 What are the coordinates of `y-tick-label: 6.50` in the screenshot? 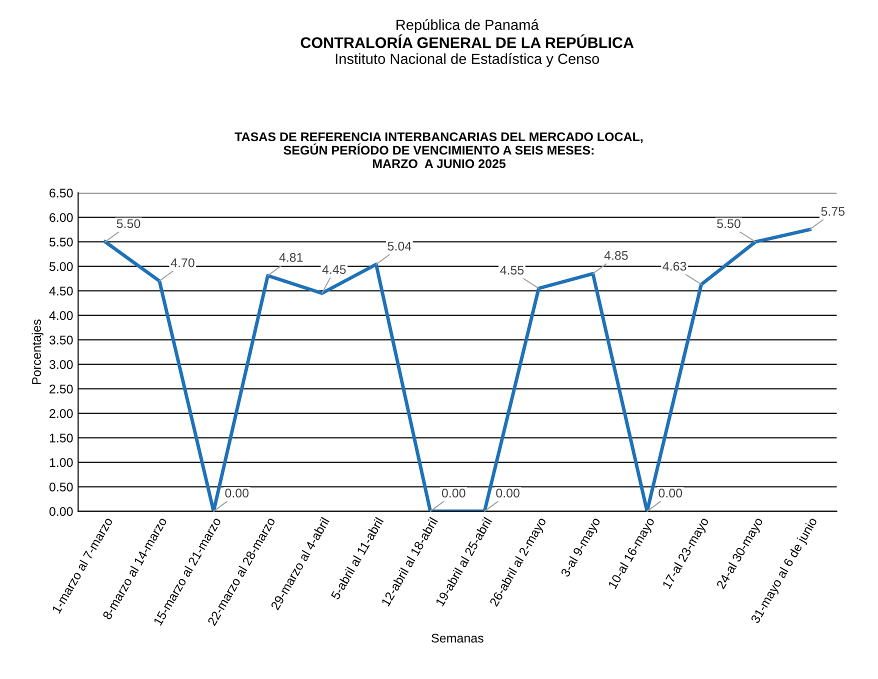 It's located at (61, 193).